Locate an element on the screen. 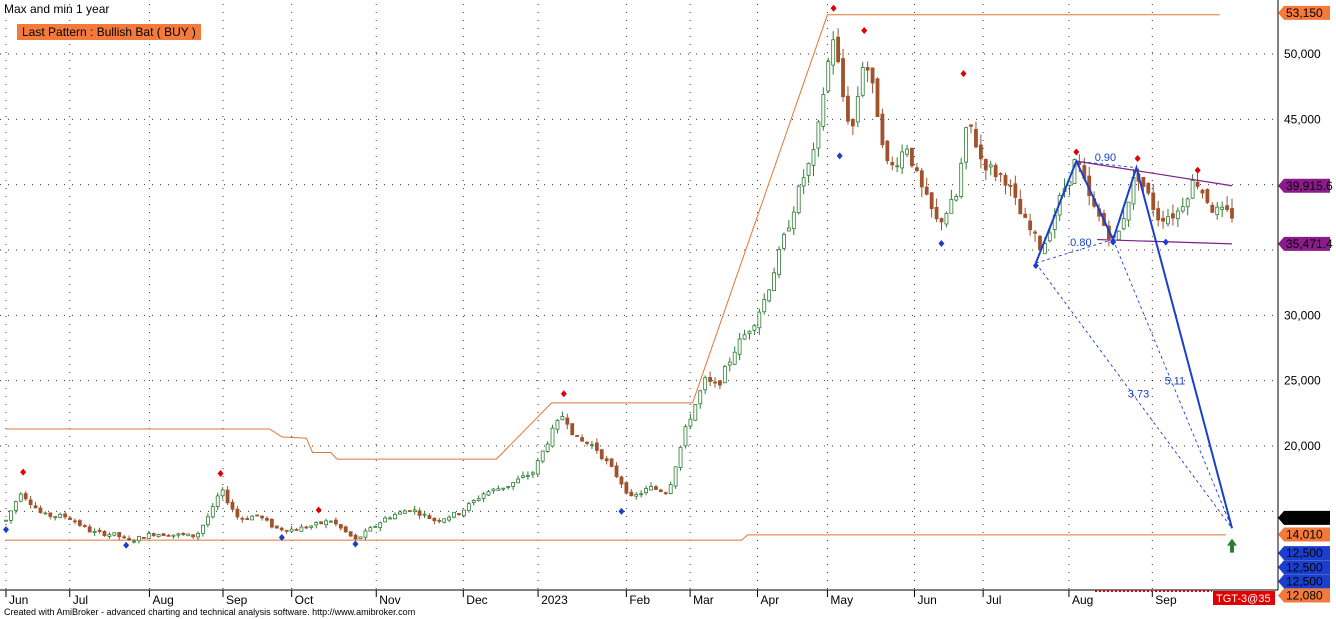 Image resolution: width=1336 pixels, height=619 pixels. price-tag-label: 53,150 is located at coordinates (1304, 13).